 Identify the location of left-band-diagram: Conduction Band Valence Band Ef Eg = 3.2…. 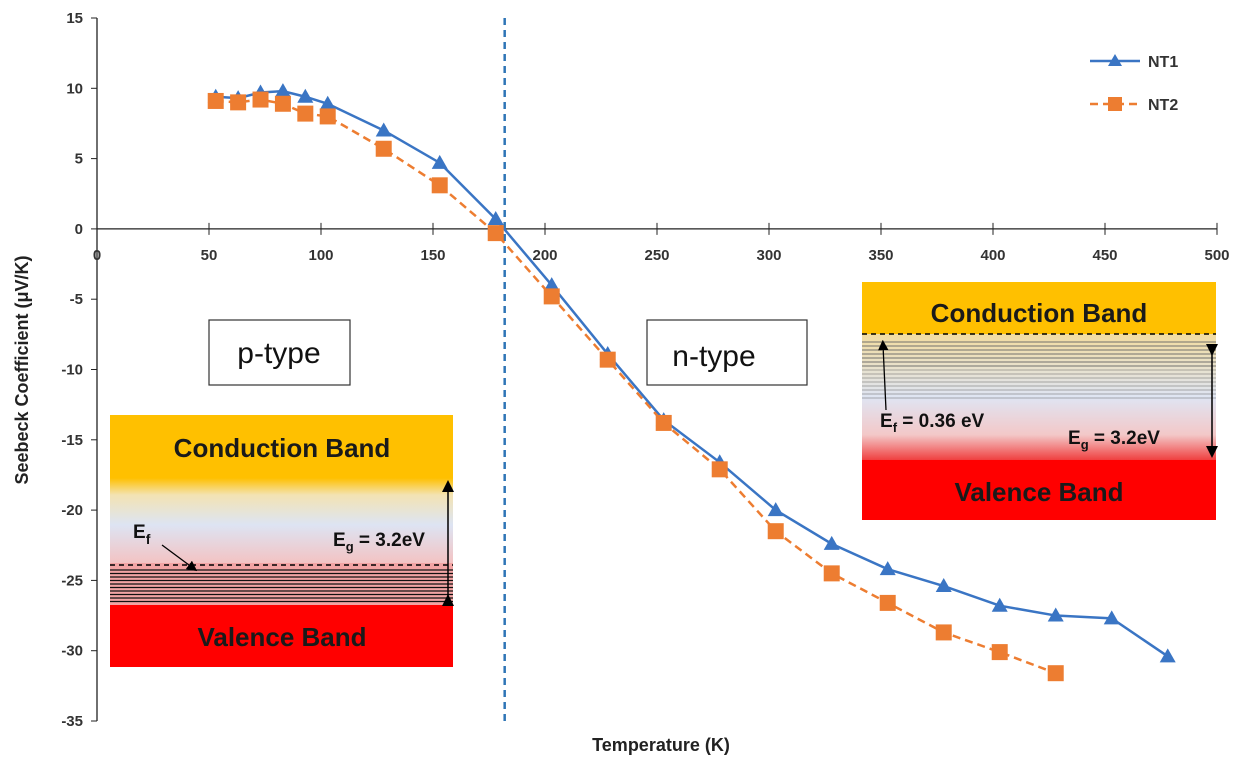
(282, 541).